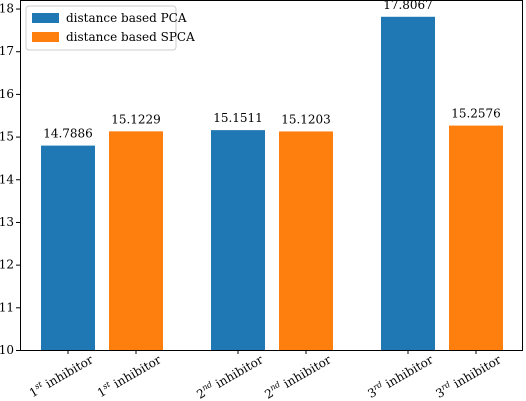  I want to click on y-tick-label: 10, so click(7, 350).